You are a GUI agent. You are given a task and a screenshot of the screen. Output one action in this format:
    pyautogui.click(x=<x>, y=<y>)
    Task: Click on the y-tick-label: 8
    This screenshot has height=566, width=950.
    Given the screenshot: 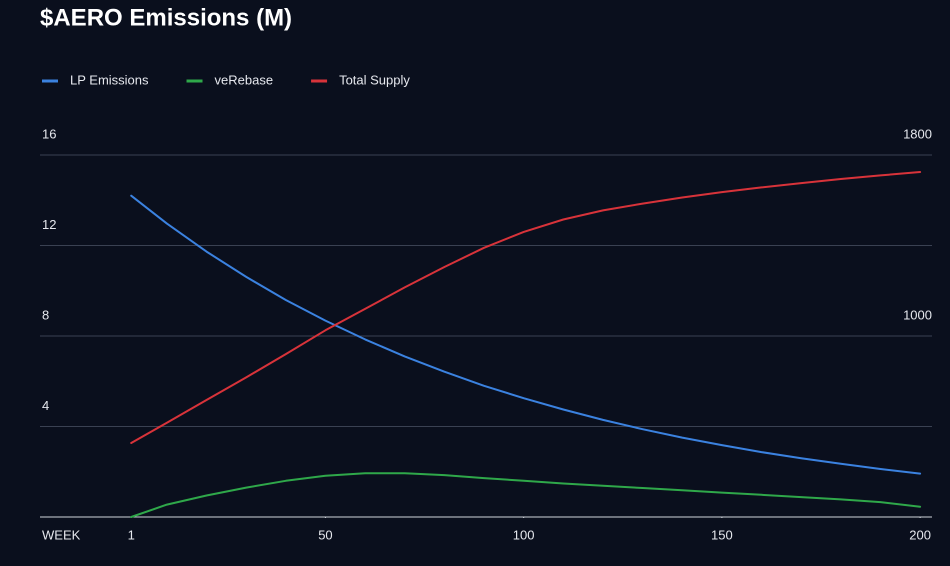 What is the action you would take?
    pyautogui.click(x=45, y=314)
    